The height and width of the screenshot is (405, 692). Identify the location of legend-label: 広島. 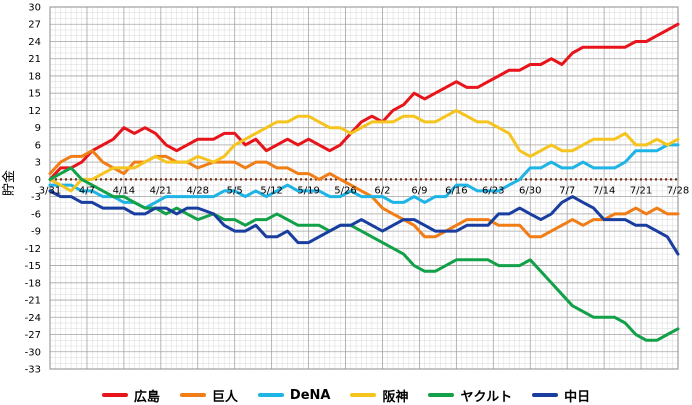
(146, 397).